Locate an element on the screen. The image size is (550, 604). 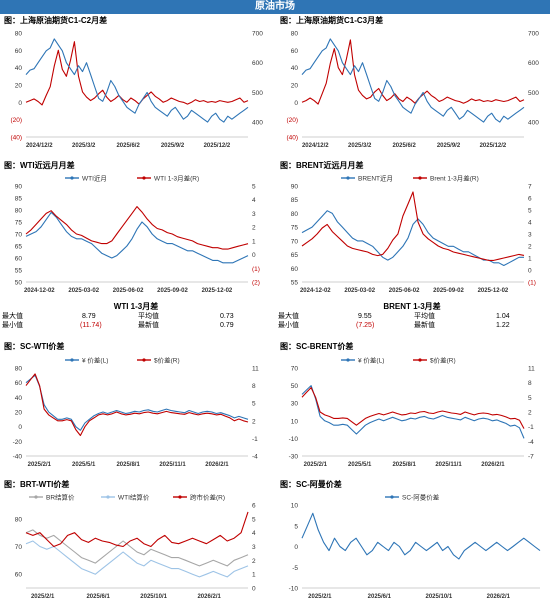
legend-label: BRENT近月 is located at coordinates (375, 178).